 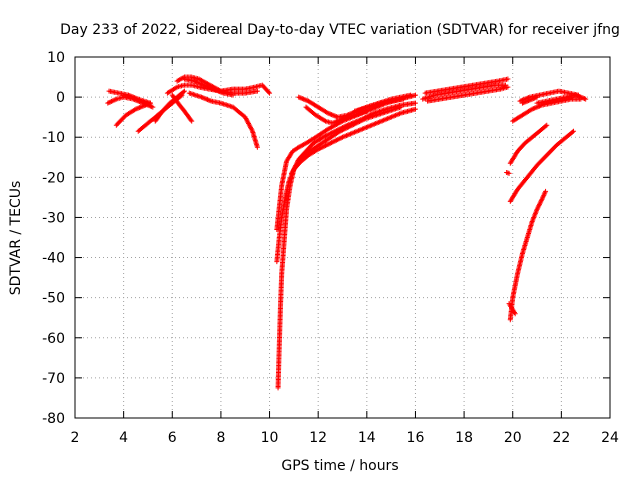 What do you see at coordinates (56, 58) in the screenshot?
I see `y-tick-label: 10` at bounding box center [56, 58].